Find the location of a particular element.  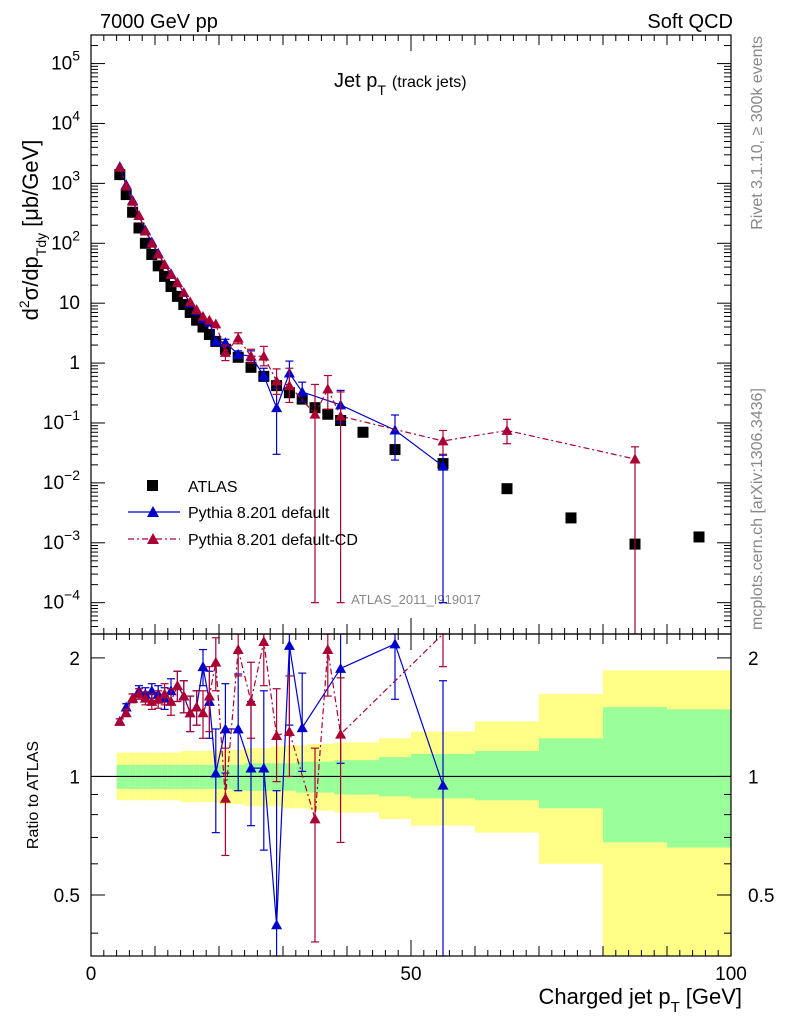

legend-marker-atlas is located at coordinates (152, 485).